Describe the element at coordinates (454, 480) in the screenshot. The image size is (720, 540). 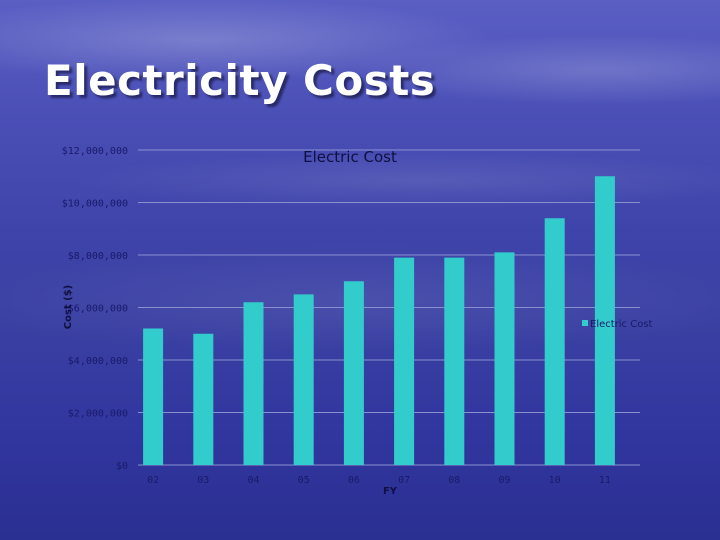
I see `x-tick-label: 08` at that location.